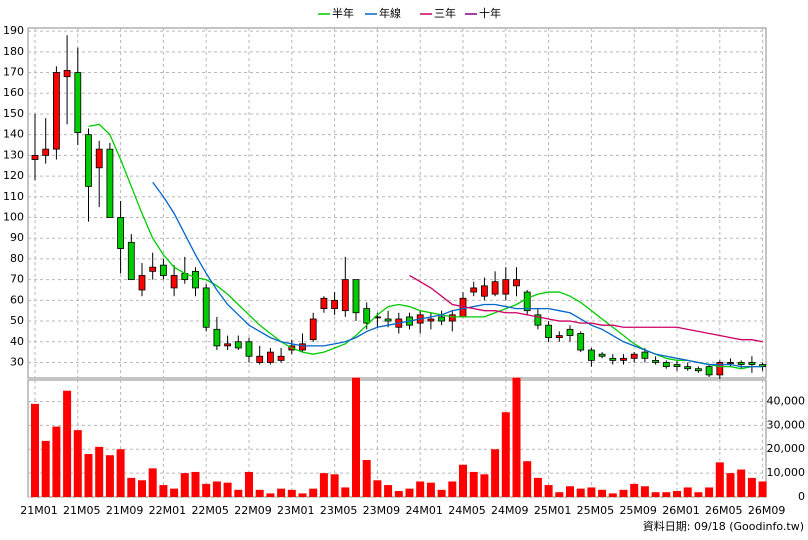 This screenshot has height=540, width=808. Describe the element at coordinates (17, 341) in the screenshot. I see `y-tick-label: 40` at that location.